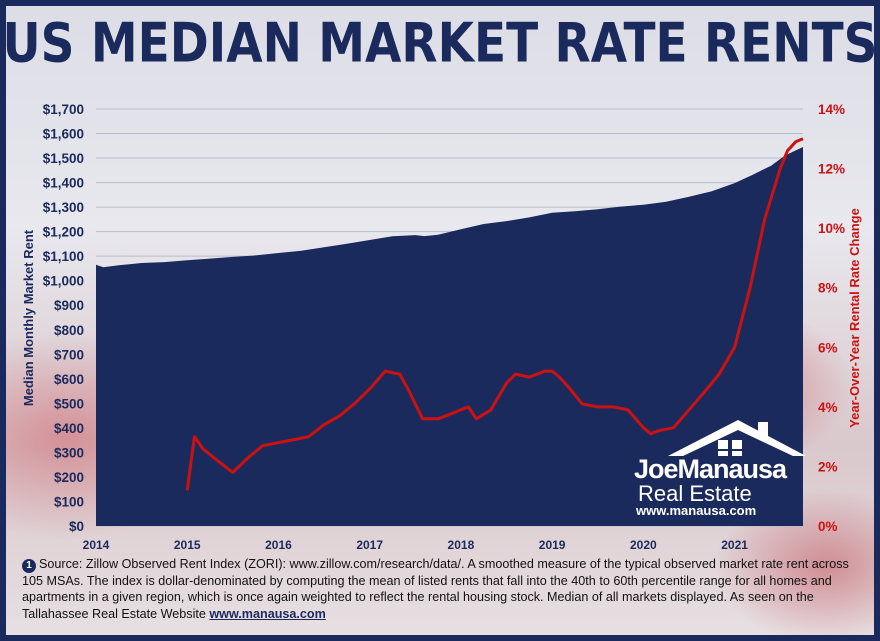 This screenshot has height=641, width=880. What do you see at coordinates (416, 545) in the screenshot?
I see `x-axis-ticks: 2014 2015 2016 2017 2018 2019 2020 2021` at bounding box center [416, 545].